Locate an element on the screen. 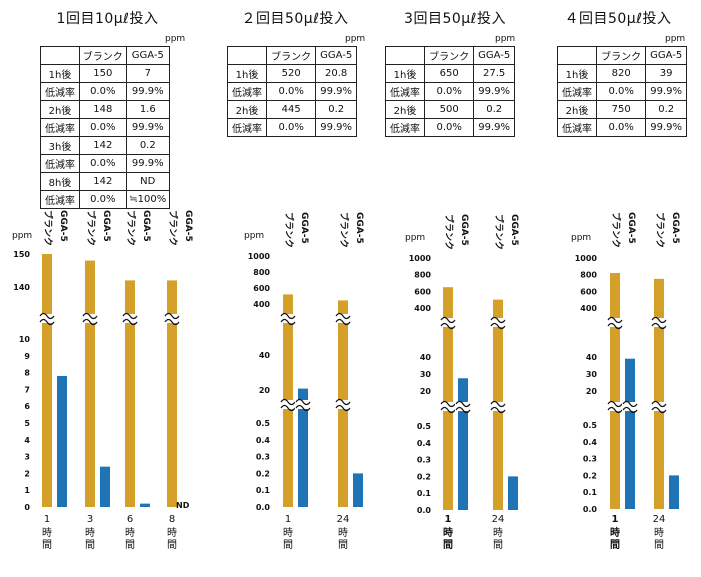 This screenshot has height=577, width=701. panel-title: ４回目50μℓ投入 is located at coordinates (618, 19).